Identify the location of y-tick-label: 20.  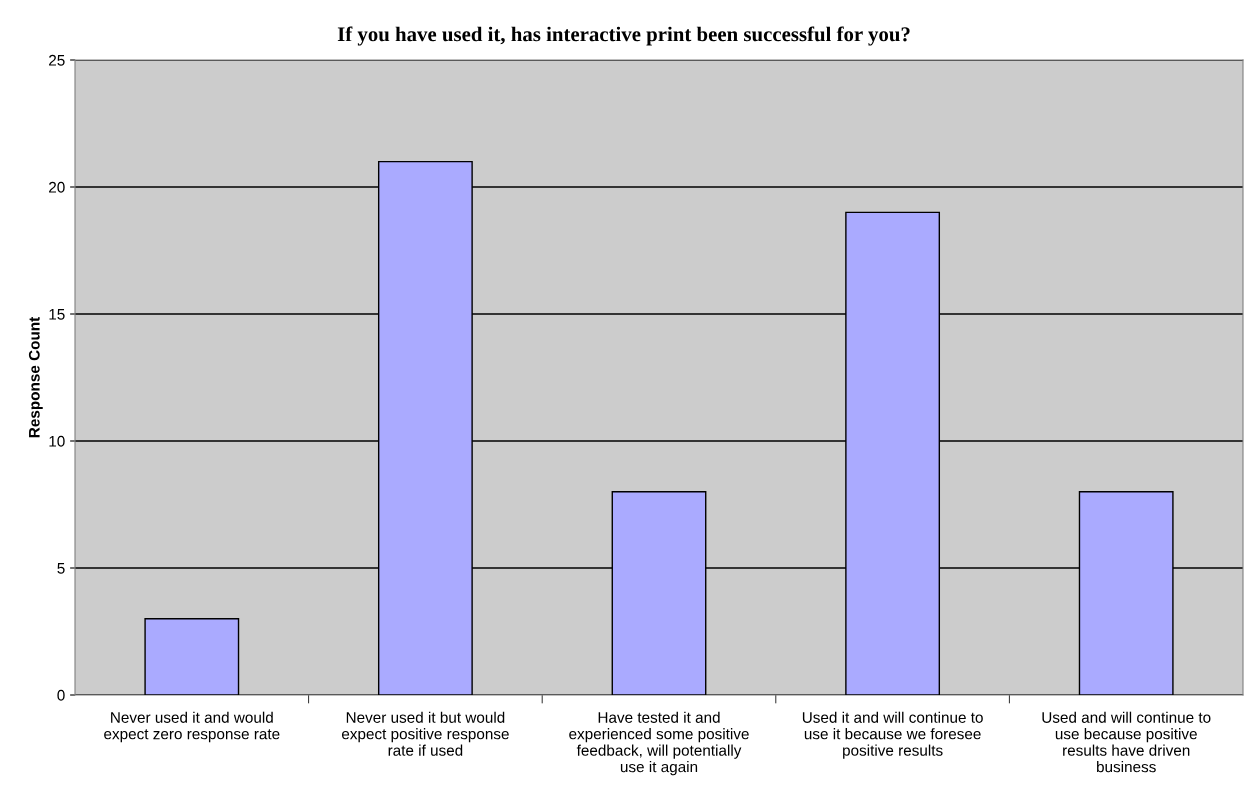
(57, 187).